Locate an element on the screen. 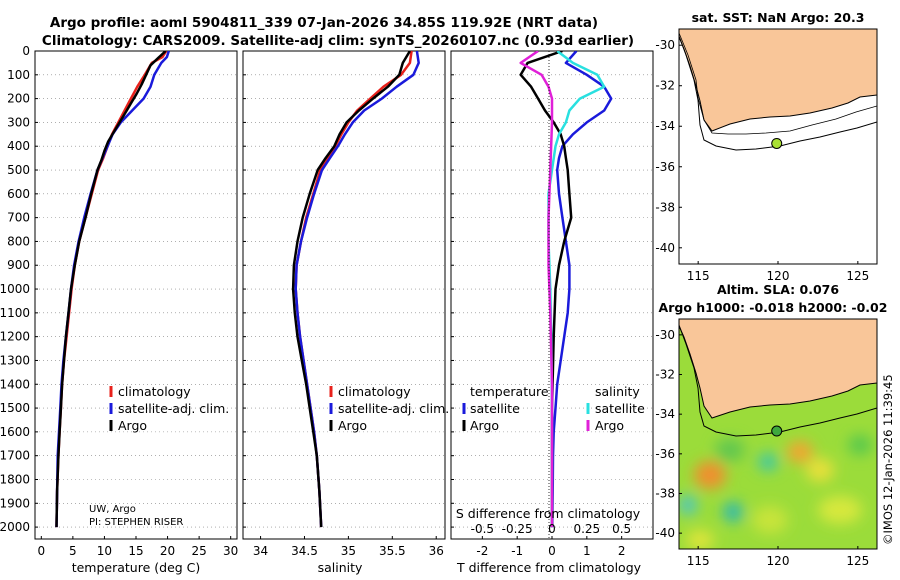  sla-map-title: Altim. SLA: 0.076 is located at coordinates (778, 289).